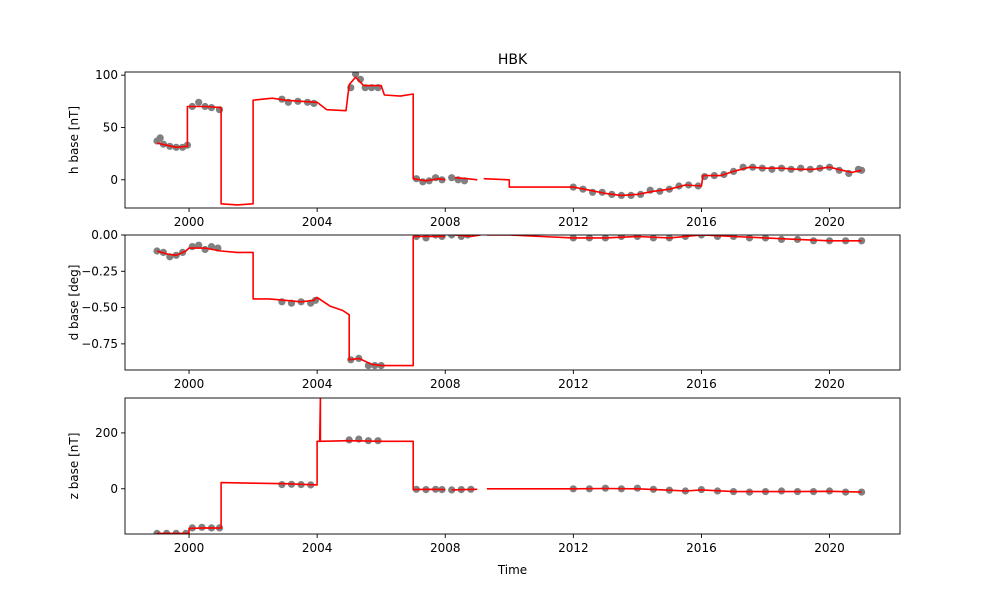 This screenshot has height=600, width=1000. I want to click on y-tick-label: 200, so click(106, 433).